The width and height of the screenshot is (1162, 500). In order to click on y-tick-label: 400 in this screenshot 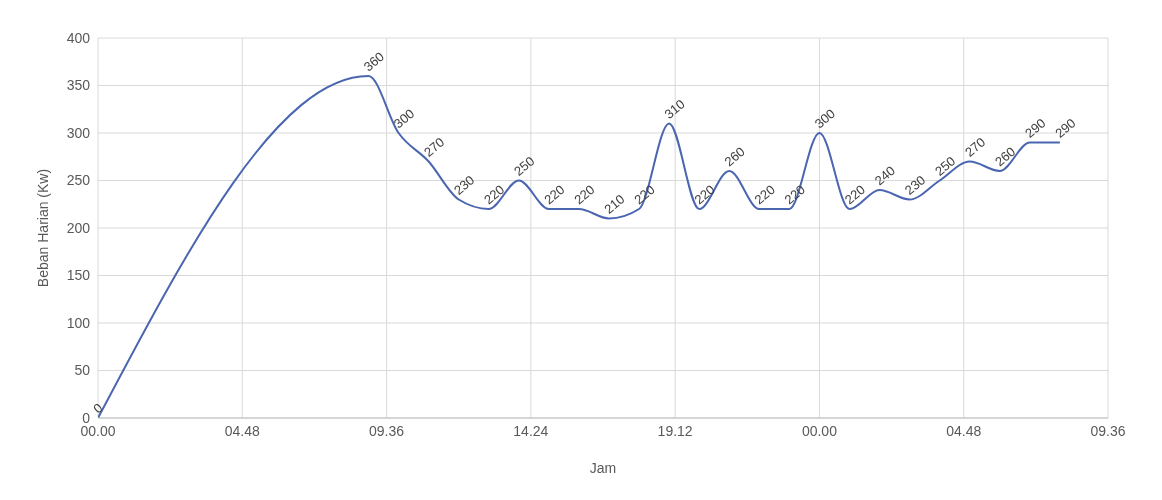, I will do `click(78, 37)`.